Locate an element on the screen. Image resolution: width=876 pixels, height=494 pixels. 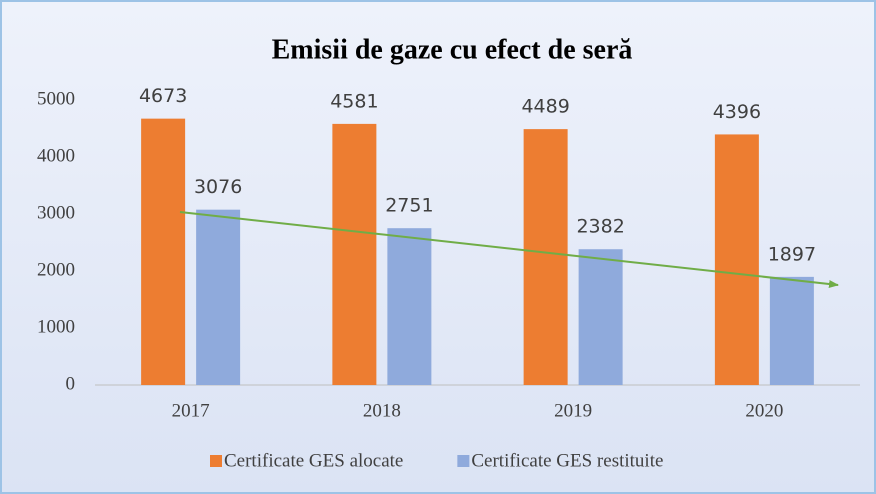
y-tick-label: 0 is located at coordinates (71, 383).